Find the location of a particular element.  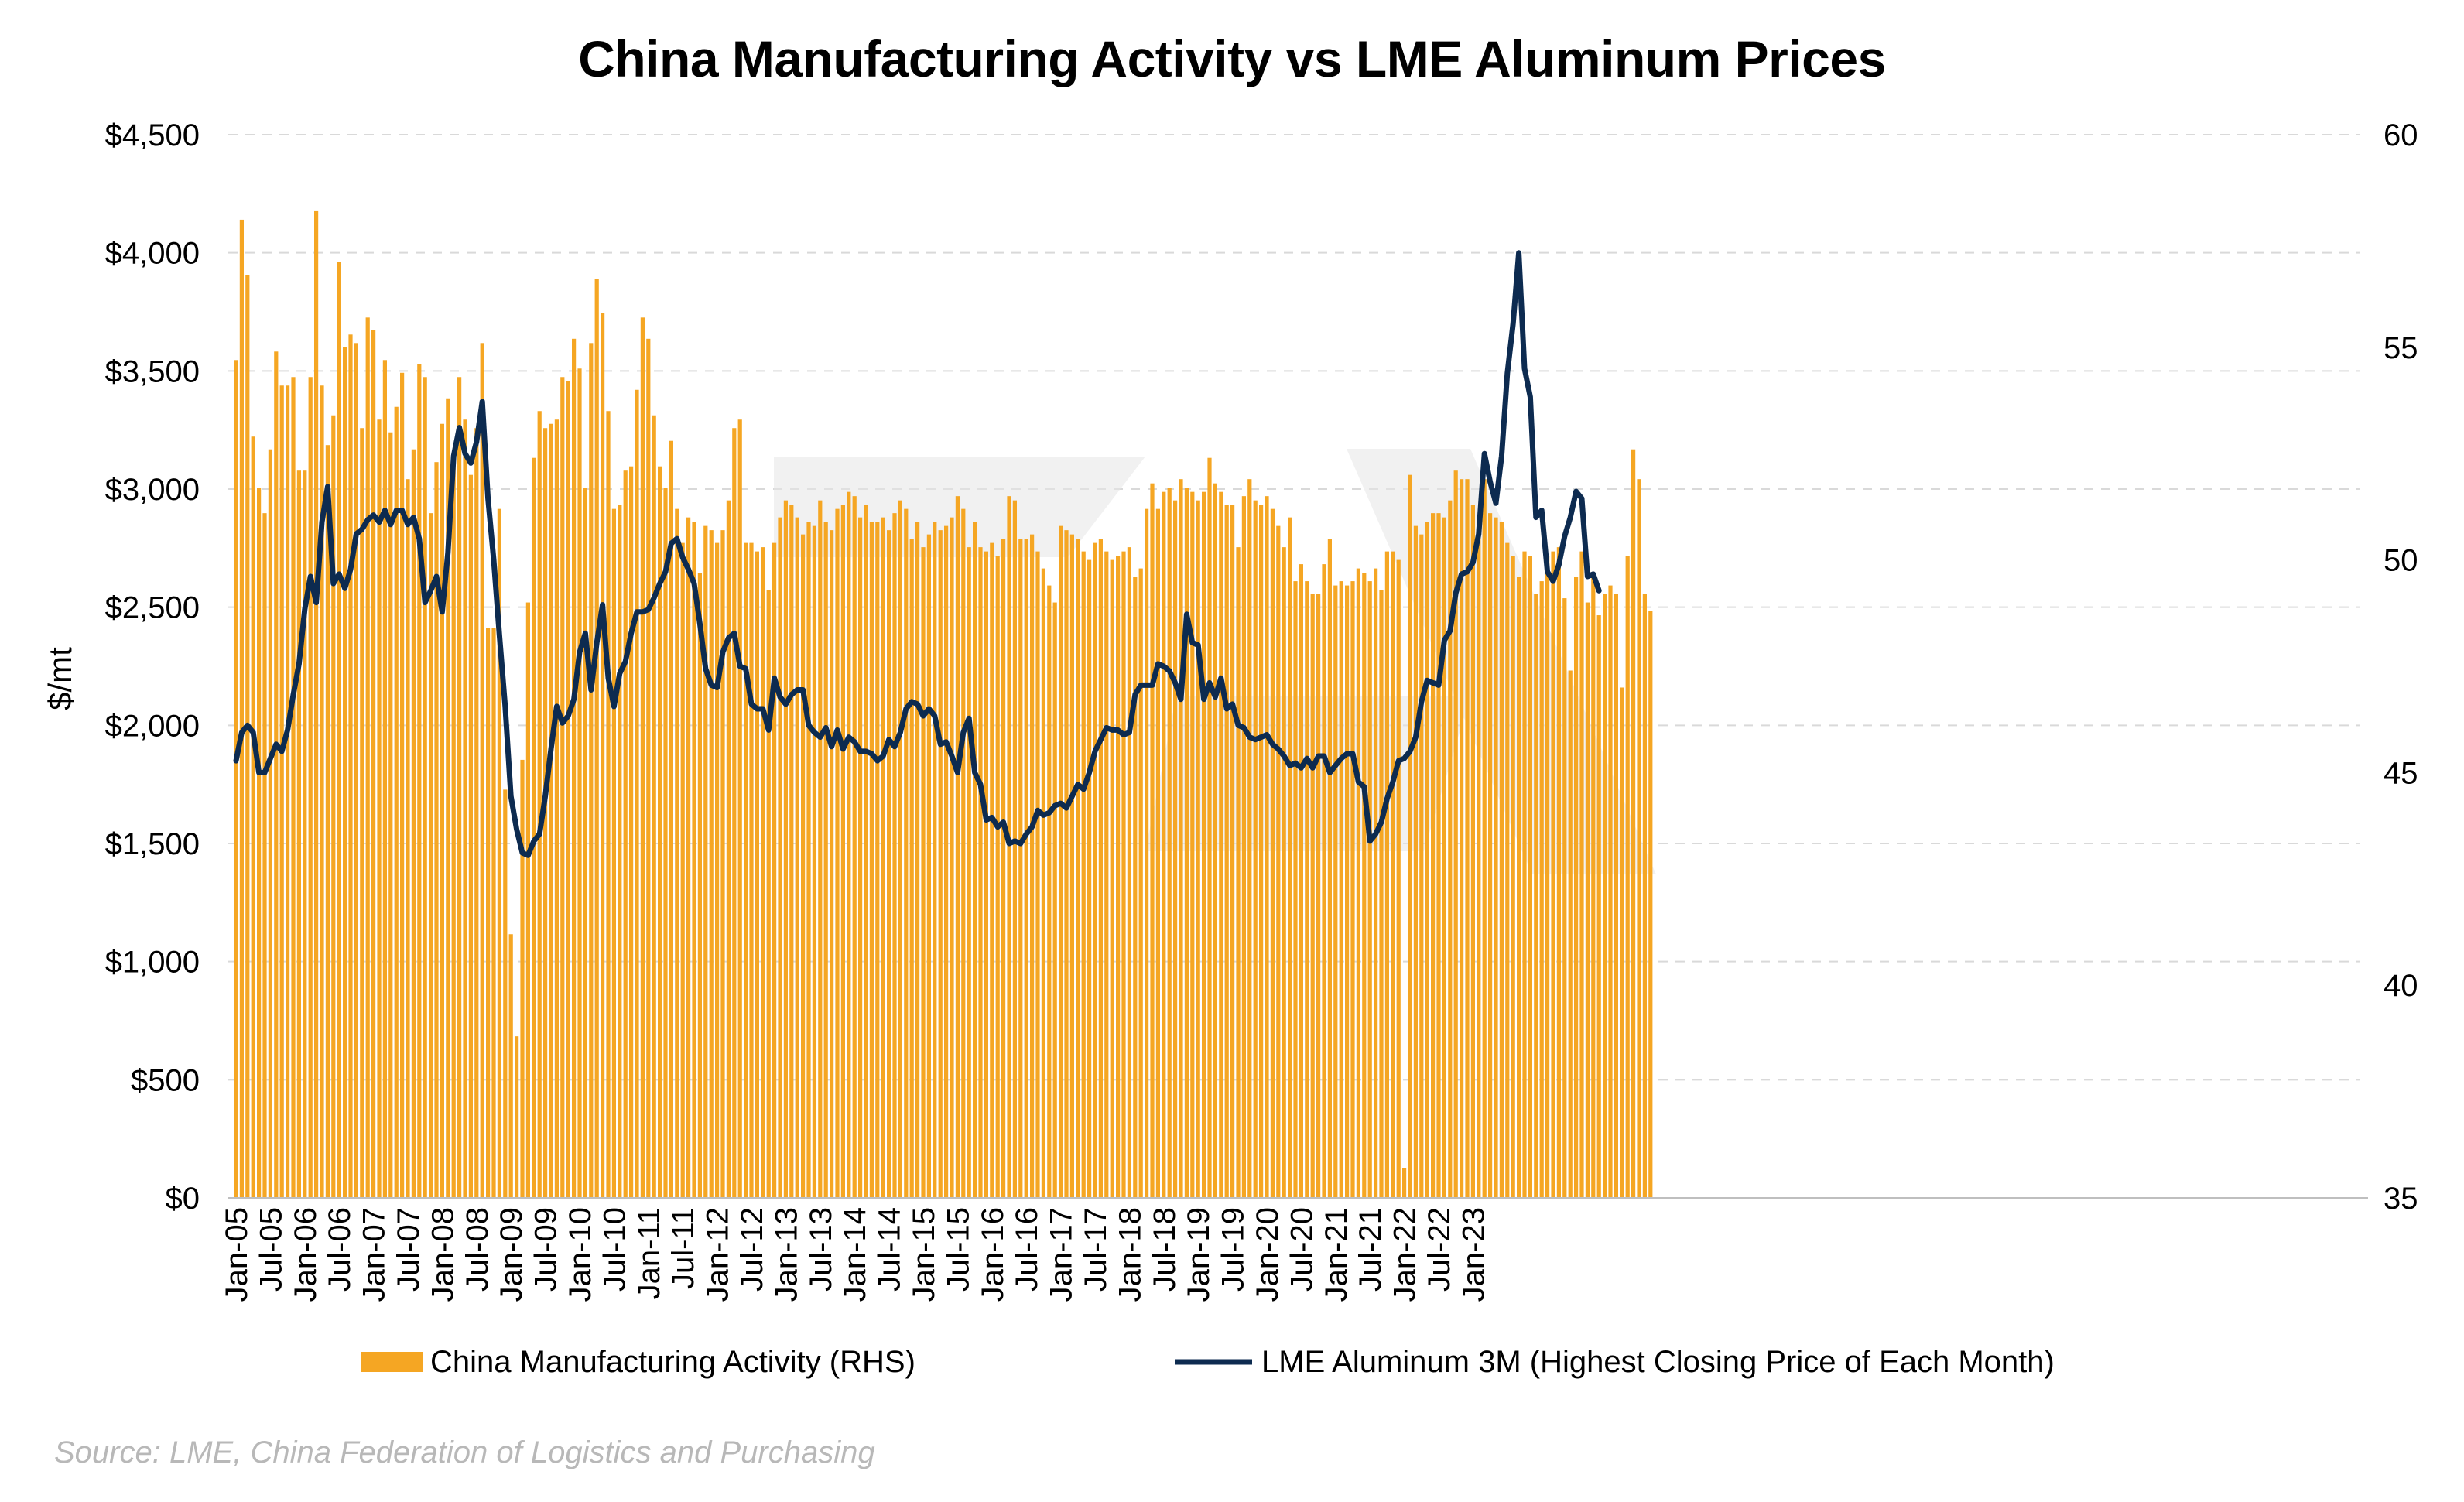

x-tick-label: Jan-11 is located at coordinates (649, 1253).